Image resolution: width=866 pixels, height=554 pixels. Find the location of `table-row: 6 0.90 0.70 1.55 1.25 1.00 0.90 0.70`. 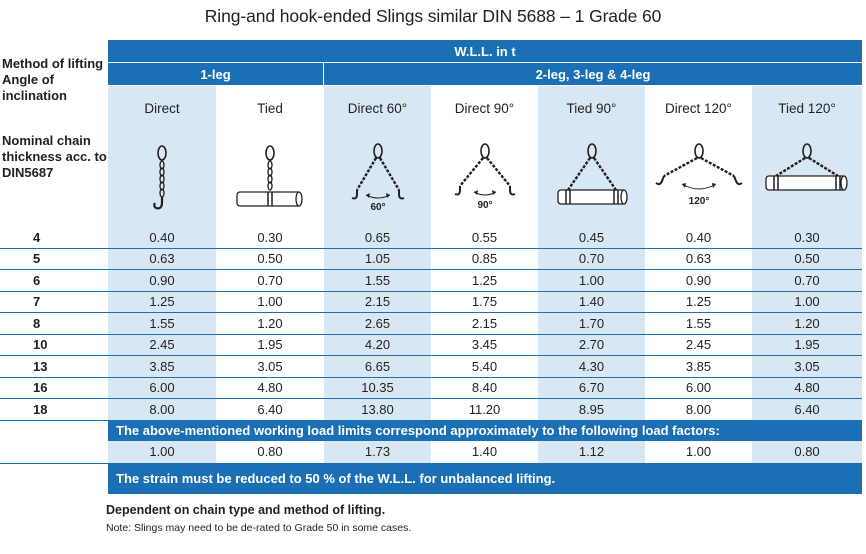

table-row: 6 0.90 0.70 1.55 1.25 1.00 0.90 0.70 is located at coordinates (431, 281).